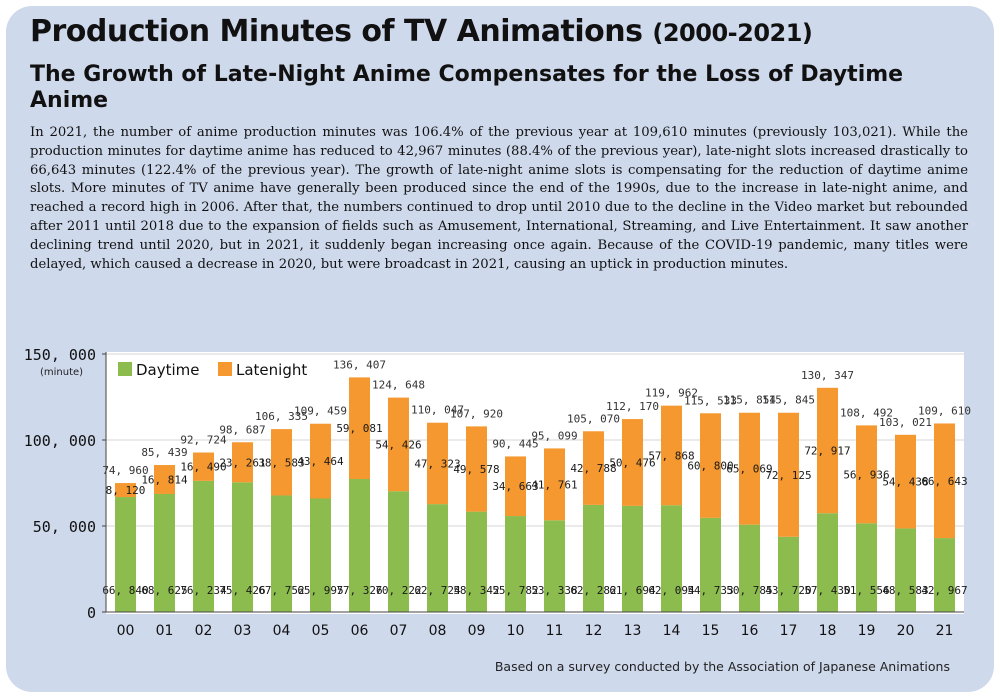  I want to click on data-label-total: 115, 845, so click(788, 400).